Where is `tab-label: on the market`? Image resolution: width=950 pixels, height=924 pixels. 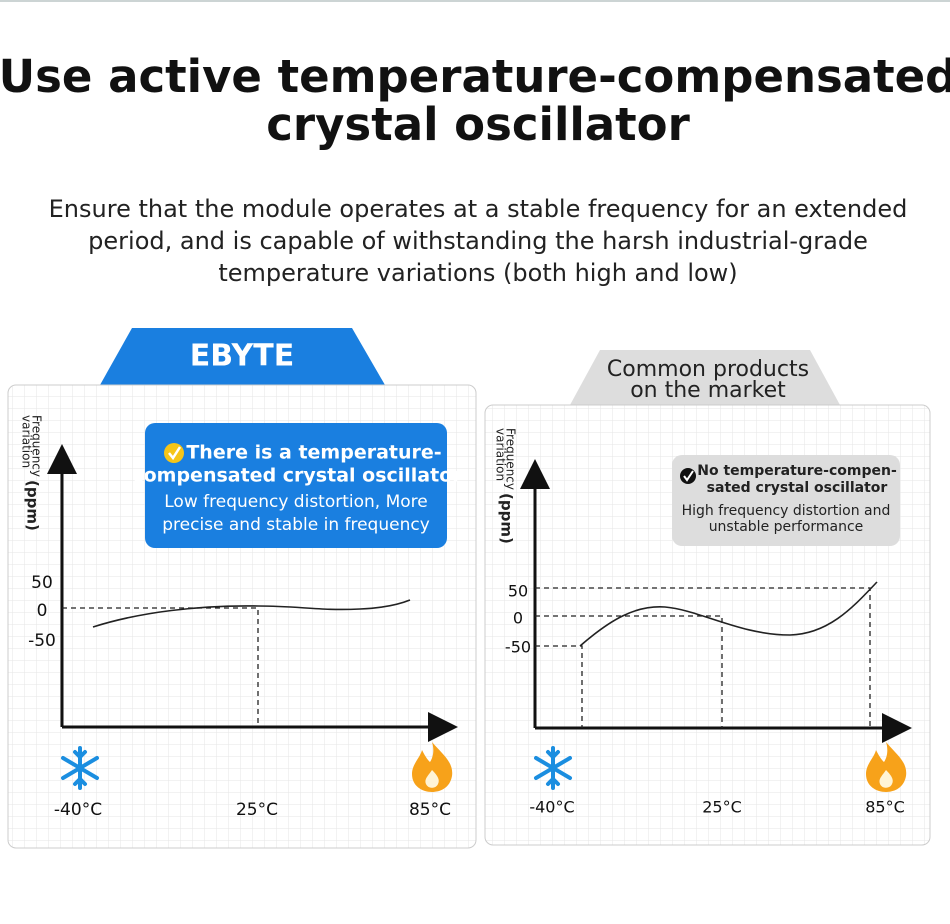
tab-label: on the market is located at coordinates (708, 390).